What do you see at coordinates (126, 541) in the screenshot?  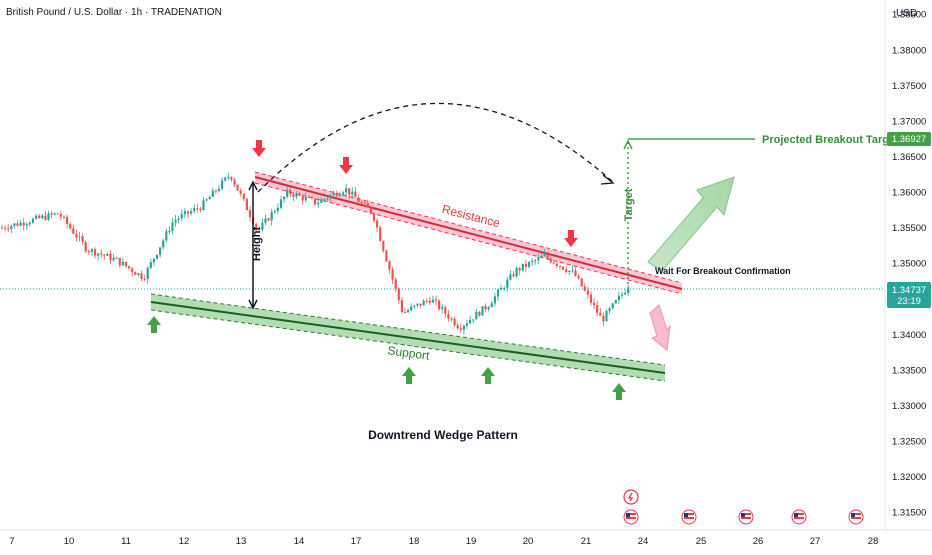 I see `x-tick-label: 11` at bounding box center [126, 541].